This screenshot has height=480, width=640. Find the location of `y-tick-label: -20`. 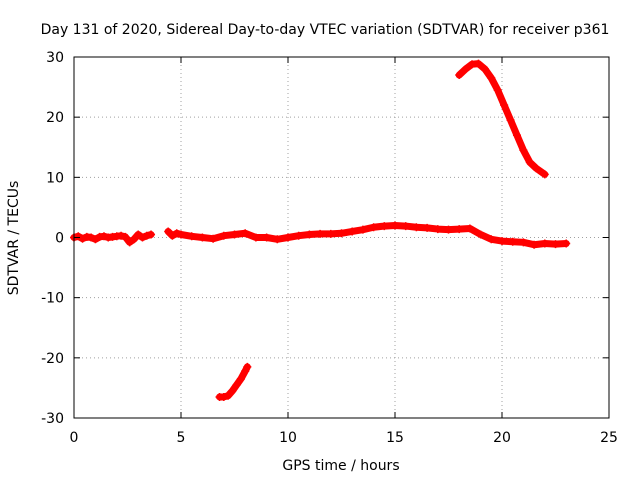

y-tick-label: -20 is located at coordinates (52, 359).